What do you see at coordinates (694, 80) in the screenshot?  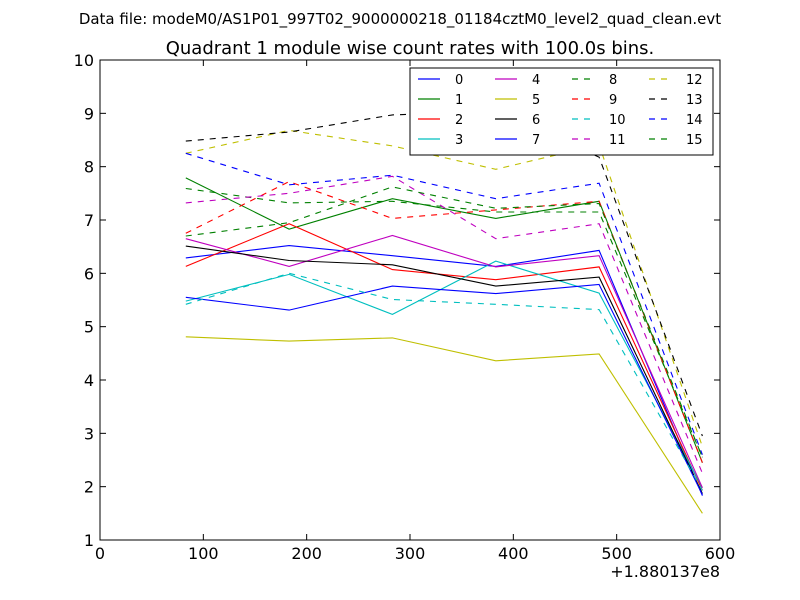 I see `legend-label-12: 12` at bounding box center [694, 80].